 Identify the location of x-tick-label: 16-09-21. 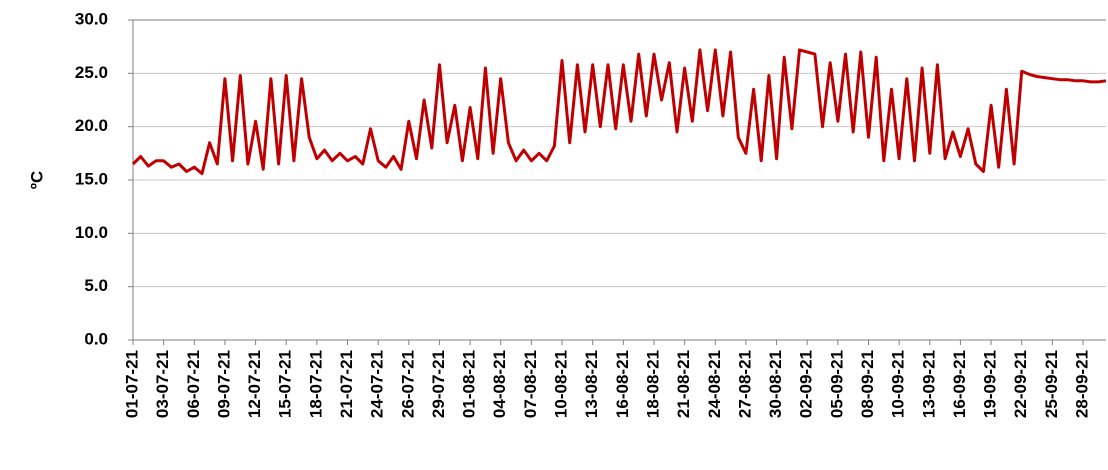
(959, 384).